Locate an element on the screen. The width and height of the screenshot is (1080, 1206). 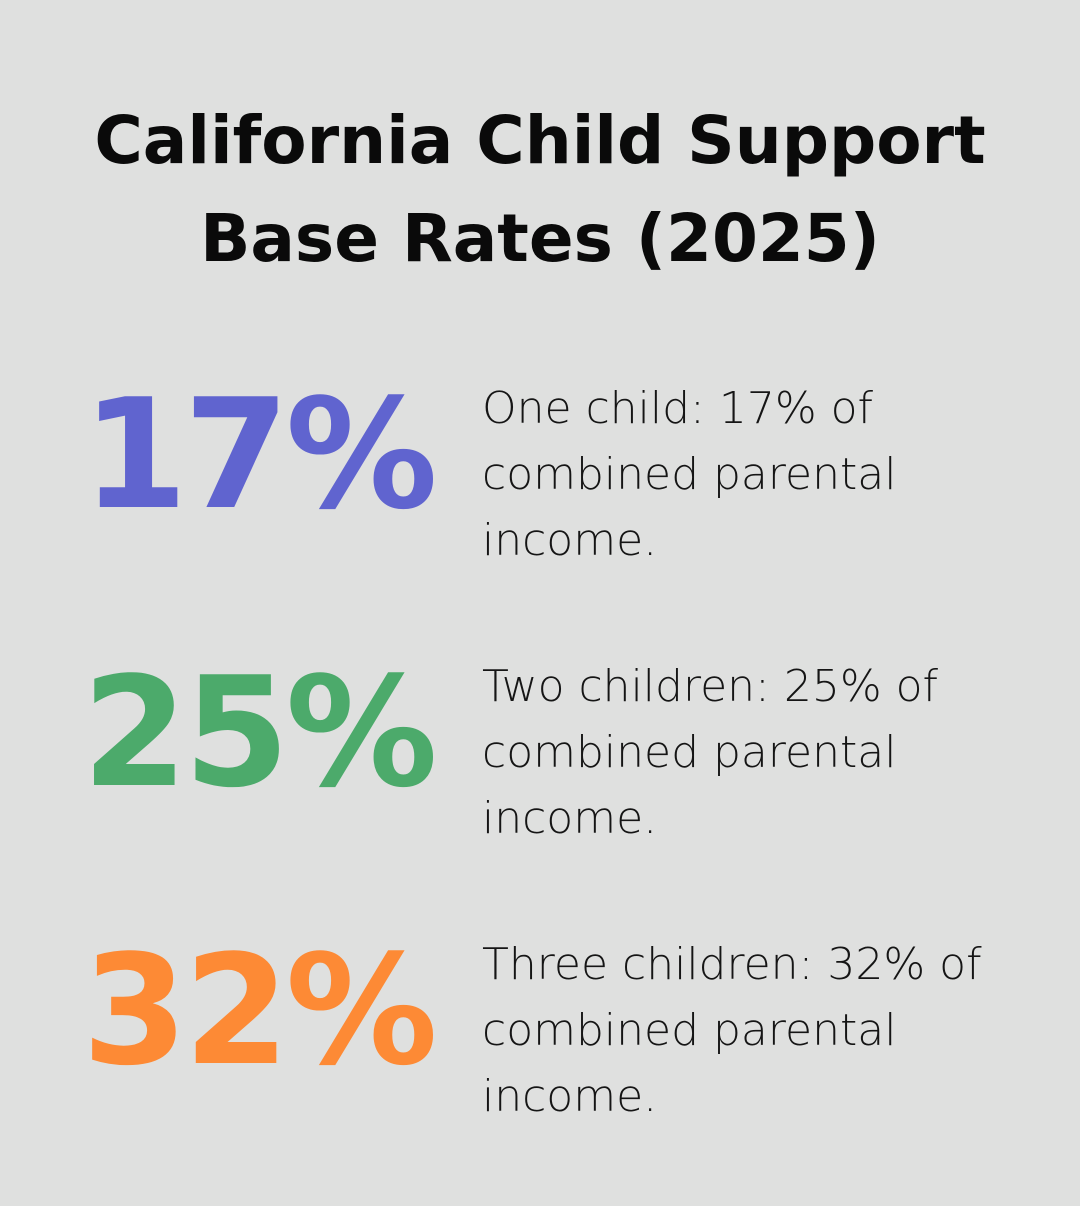
title-line-1: California Child Support is located at coordinates (540, 140).